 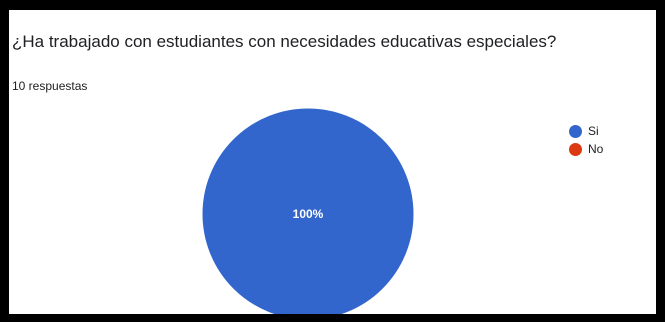 I want to click on legend-label-si: Si, so click(x=593, y=131).